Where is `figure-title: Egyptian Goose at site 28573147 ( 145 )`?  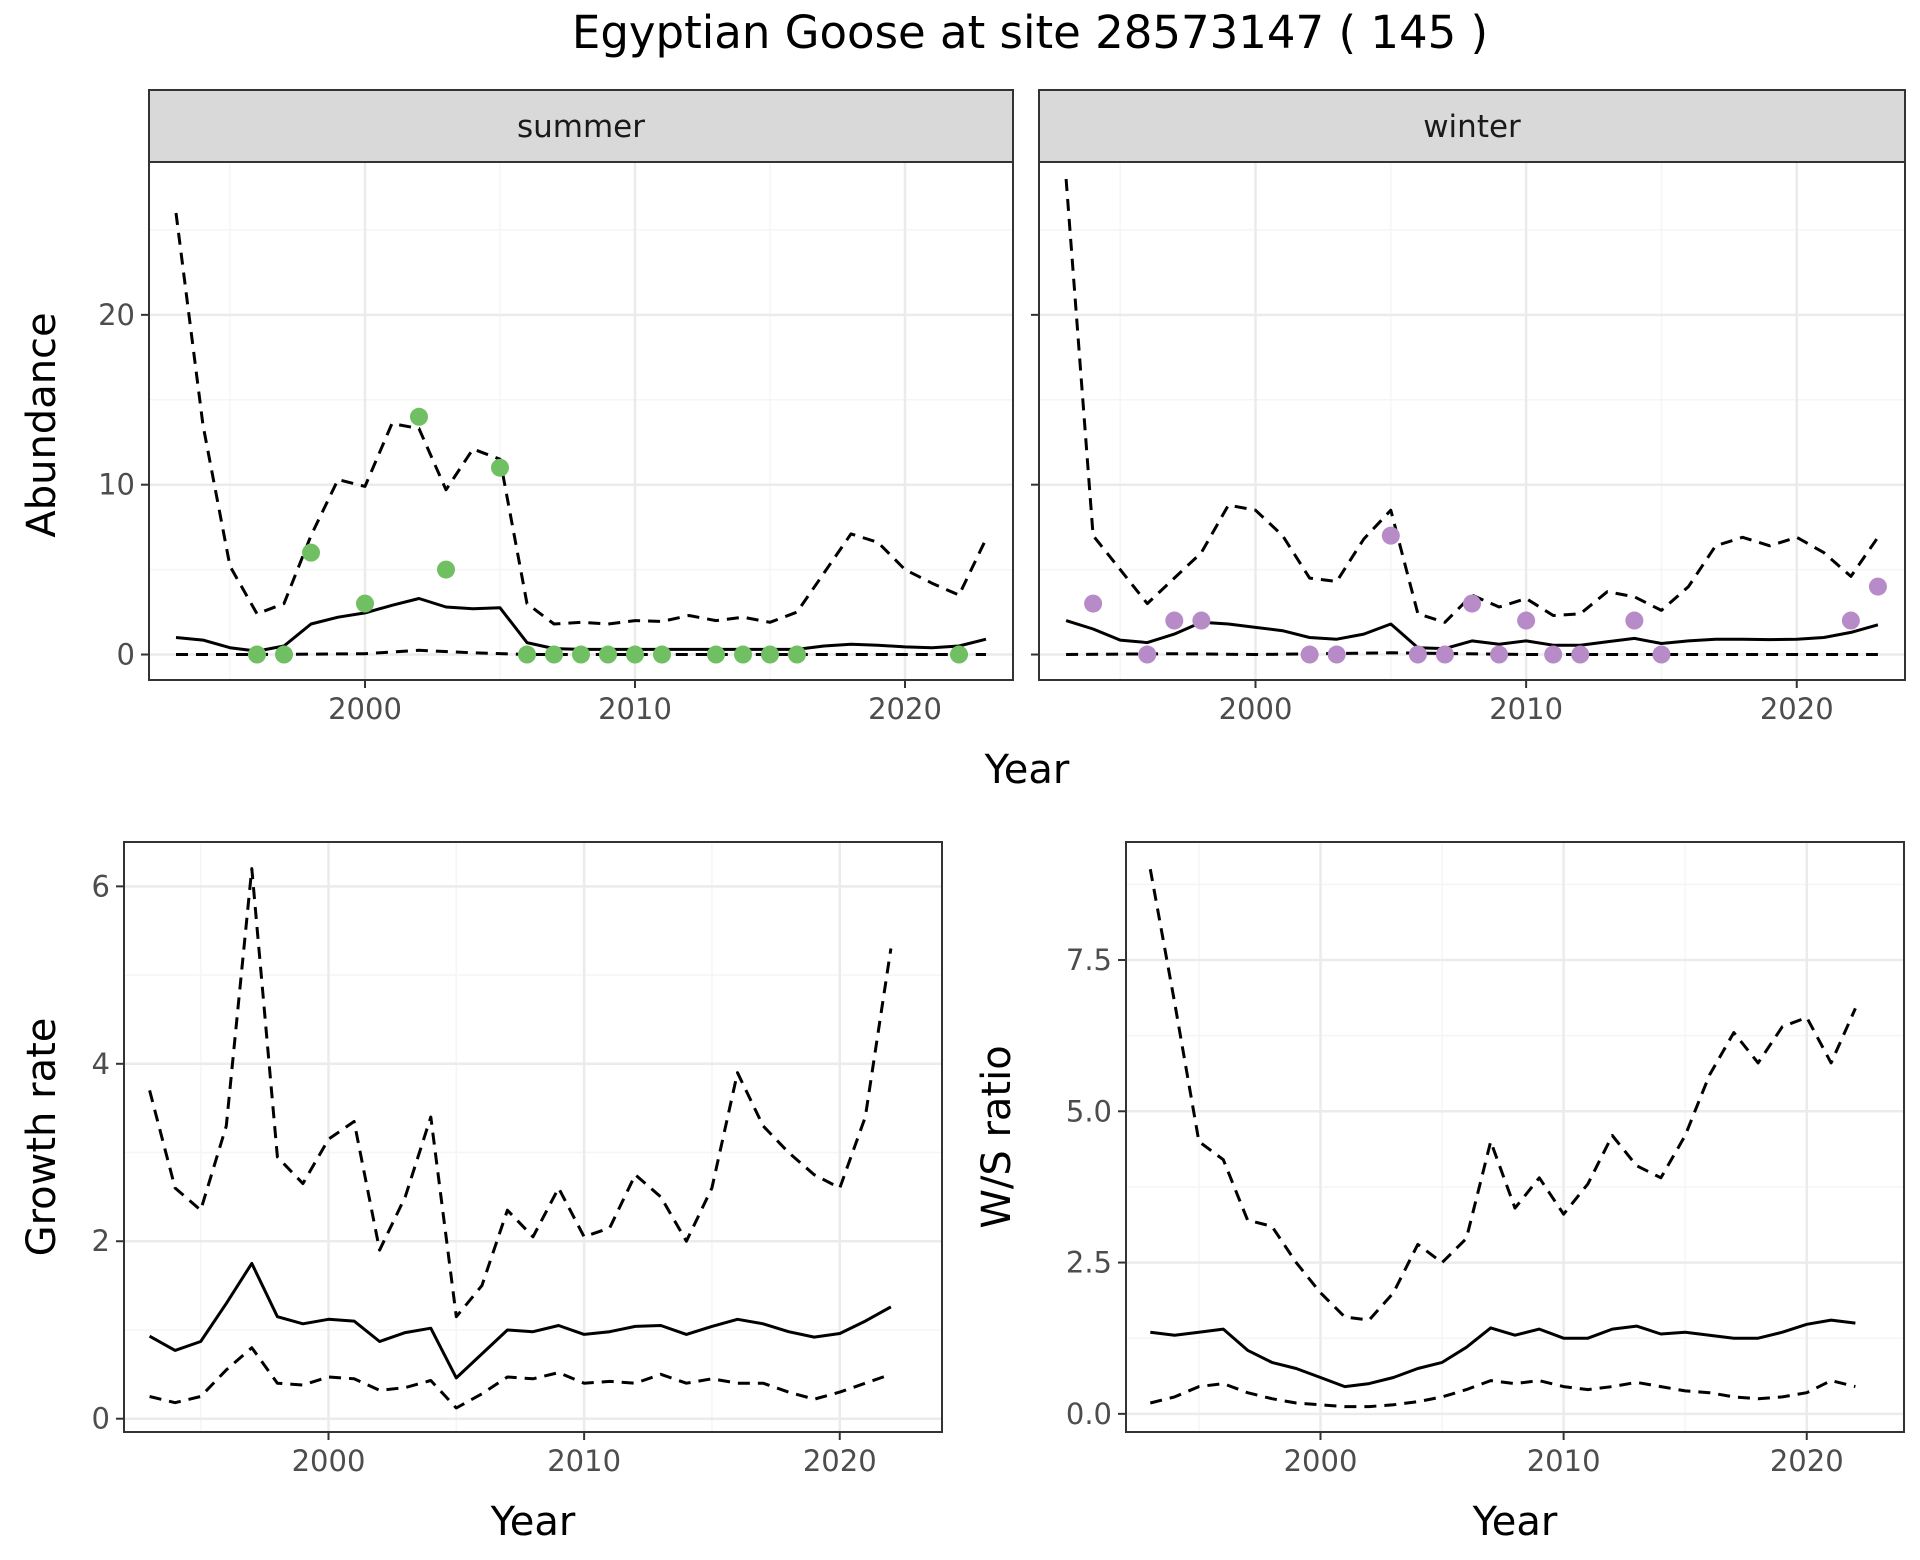
figure-title: Egyptian Goose at site 28573147 ( 145 ) is located at coordinates (1030, 32).